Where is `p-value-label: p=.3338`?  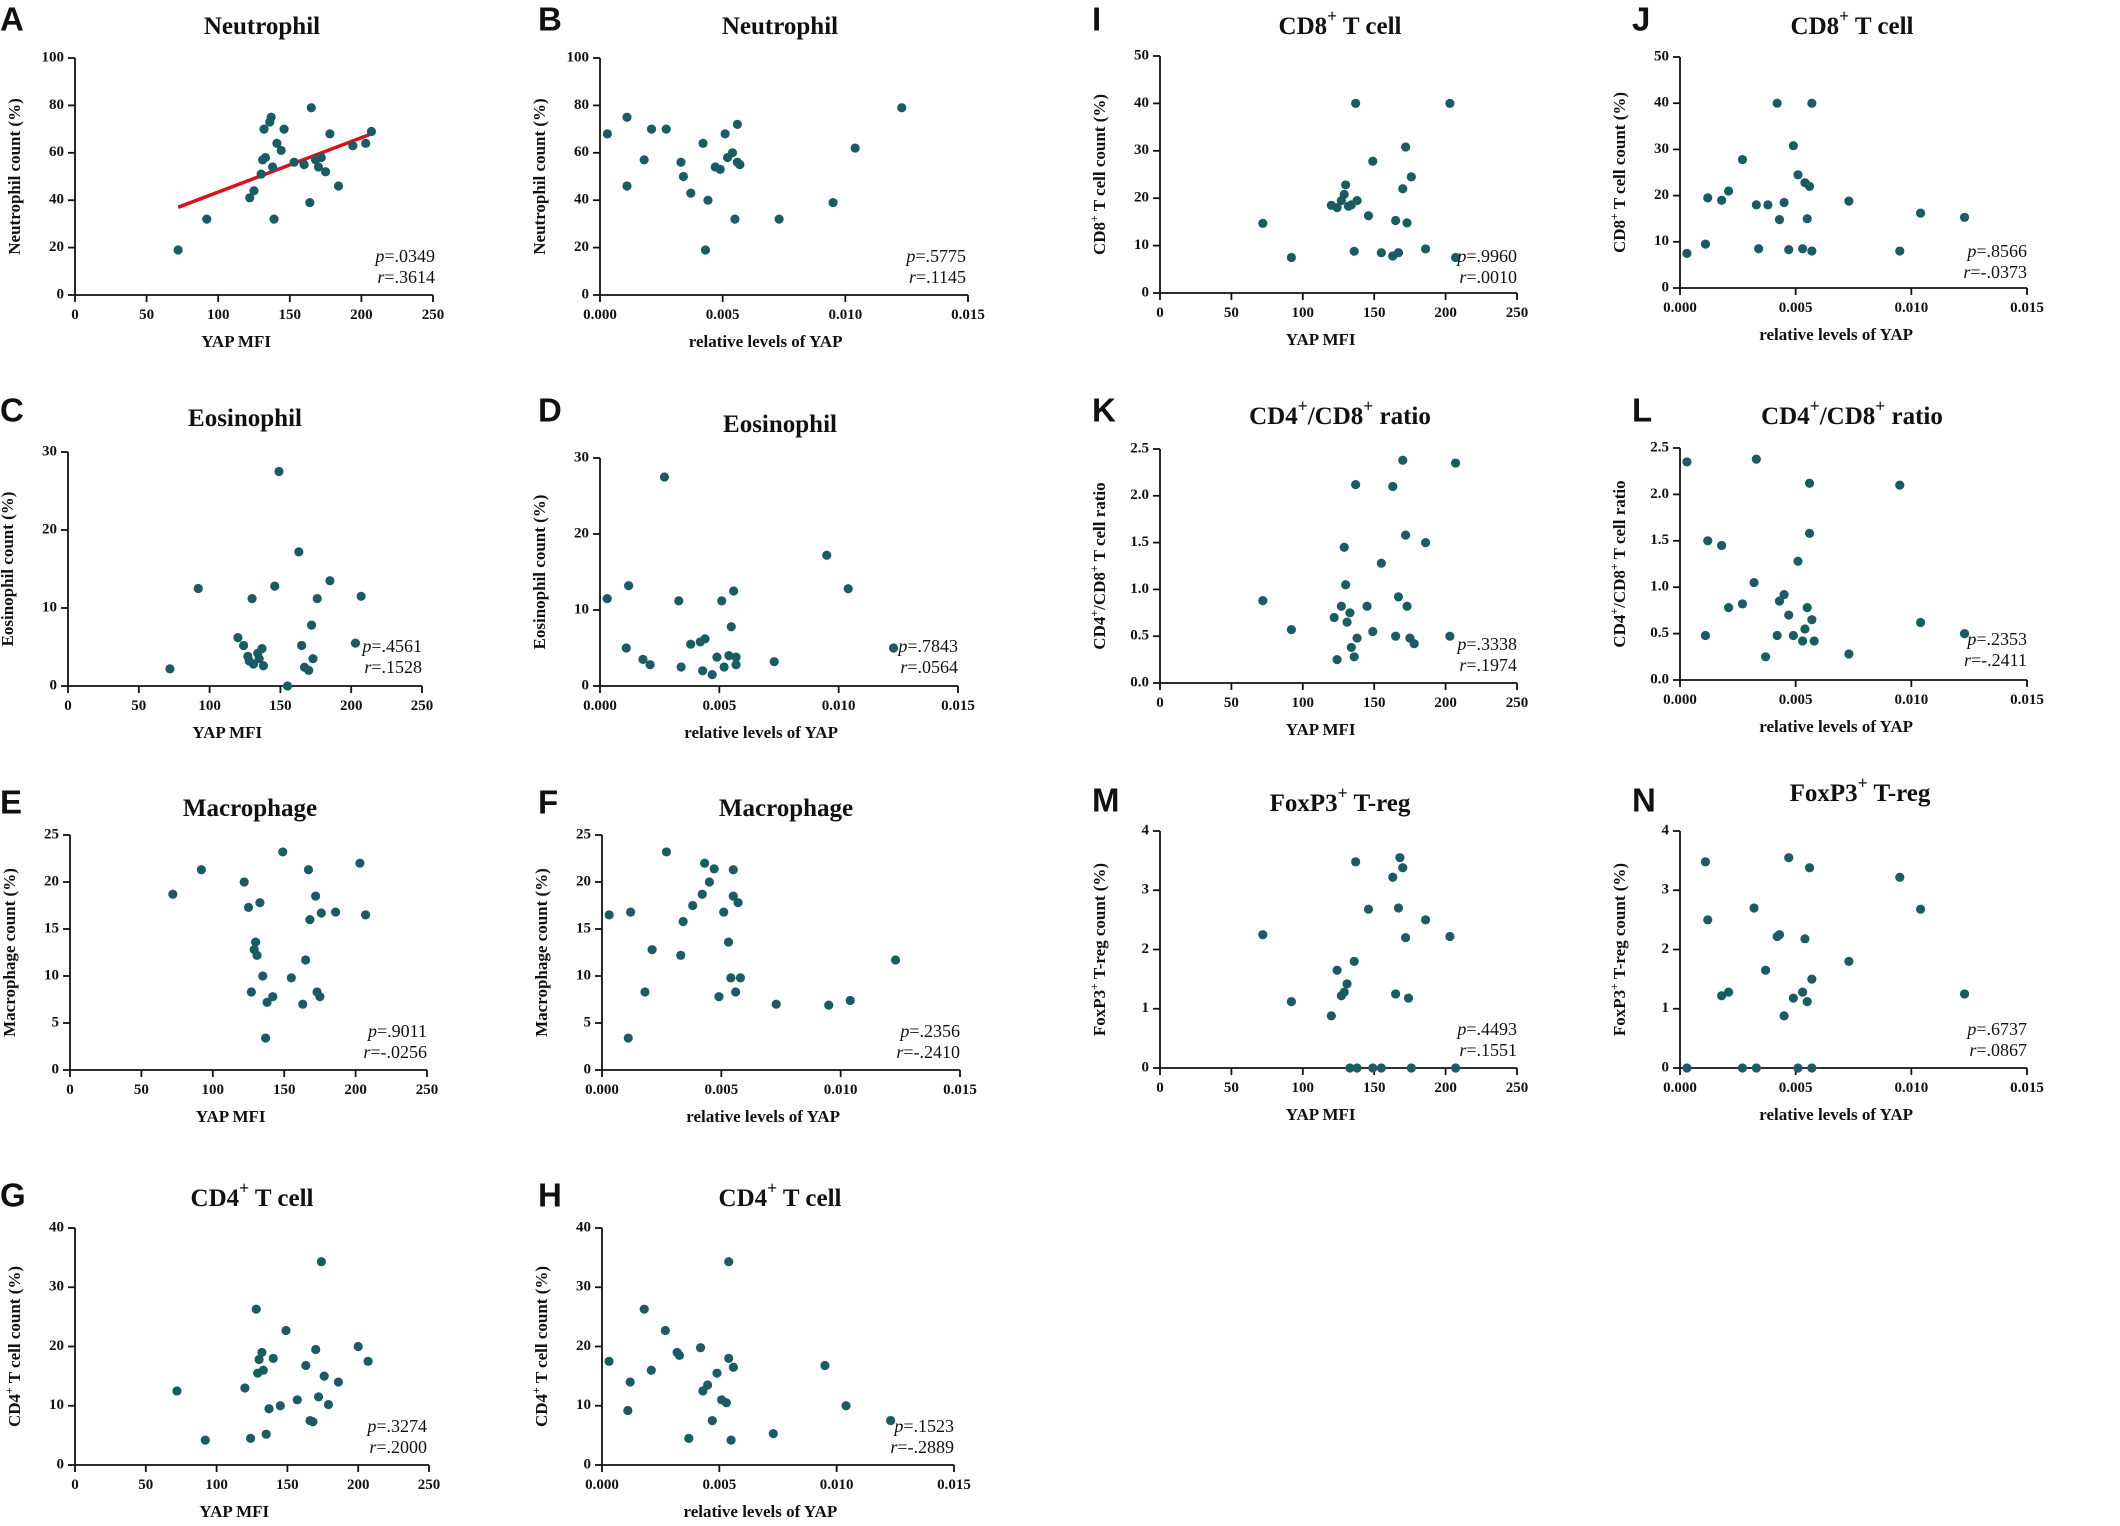
p-value-label: p=.3338 is located at coordinates (1486, 644).